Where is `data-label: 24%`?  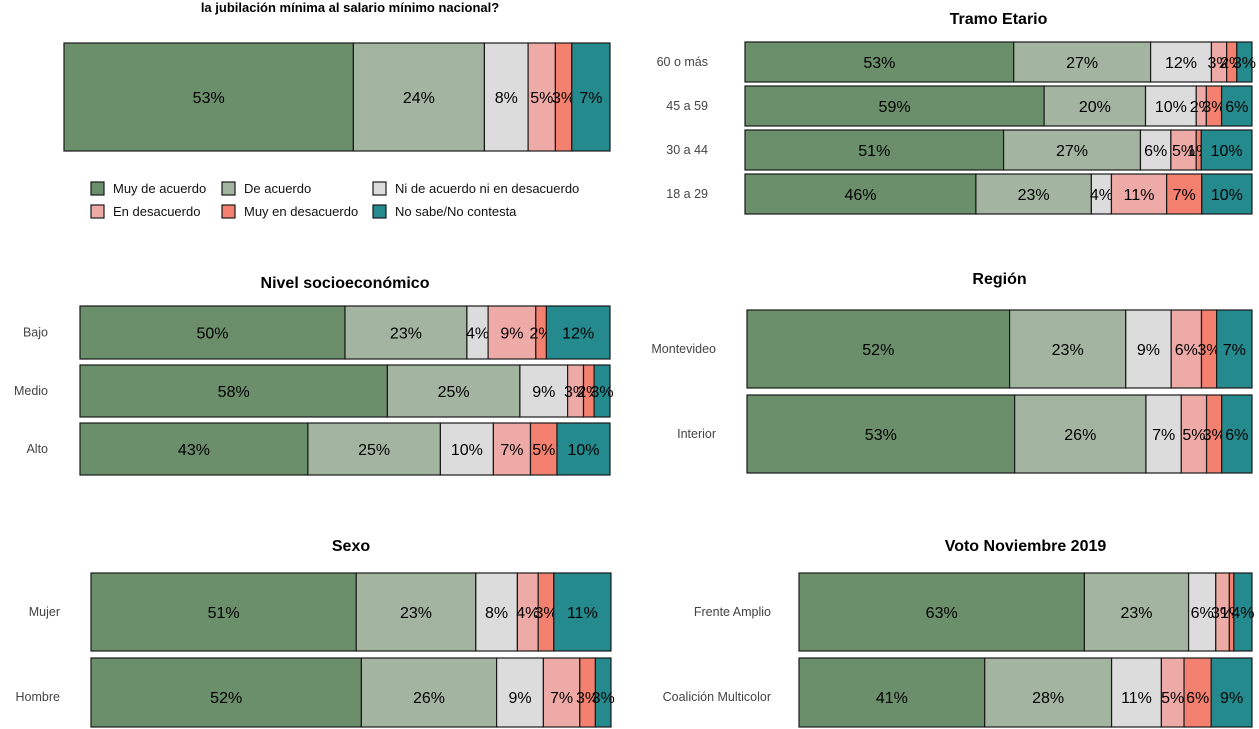
data-label: 24% is located at coordinates (419, 98).